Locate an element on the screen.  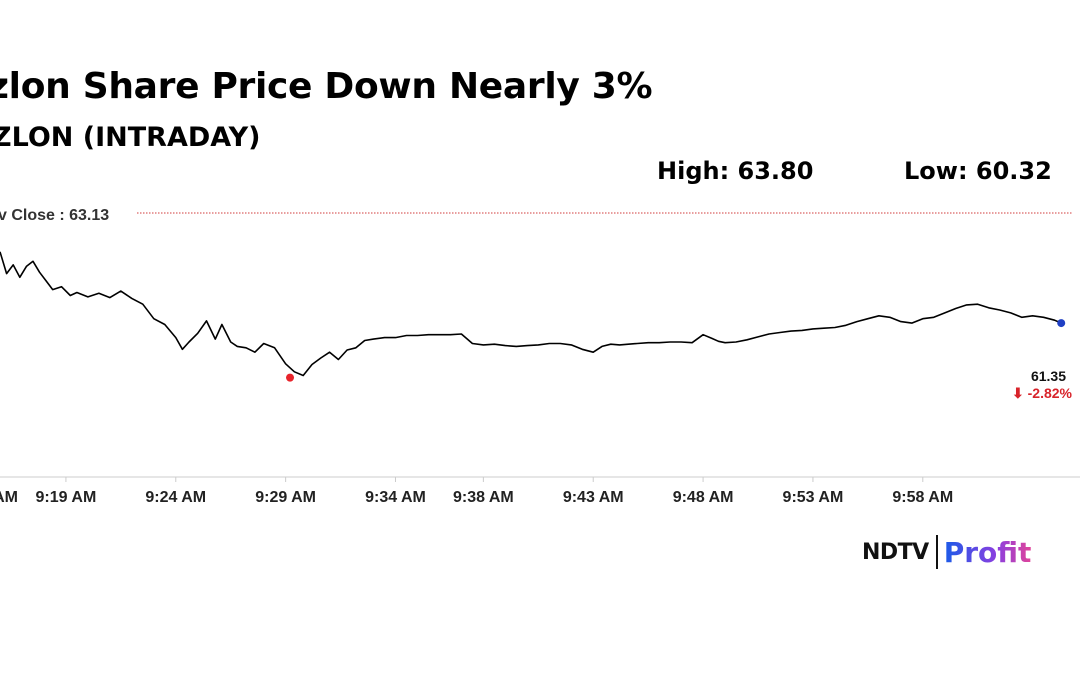
logo-divider is located at coordinates (936, 552).